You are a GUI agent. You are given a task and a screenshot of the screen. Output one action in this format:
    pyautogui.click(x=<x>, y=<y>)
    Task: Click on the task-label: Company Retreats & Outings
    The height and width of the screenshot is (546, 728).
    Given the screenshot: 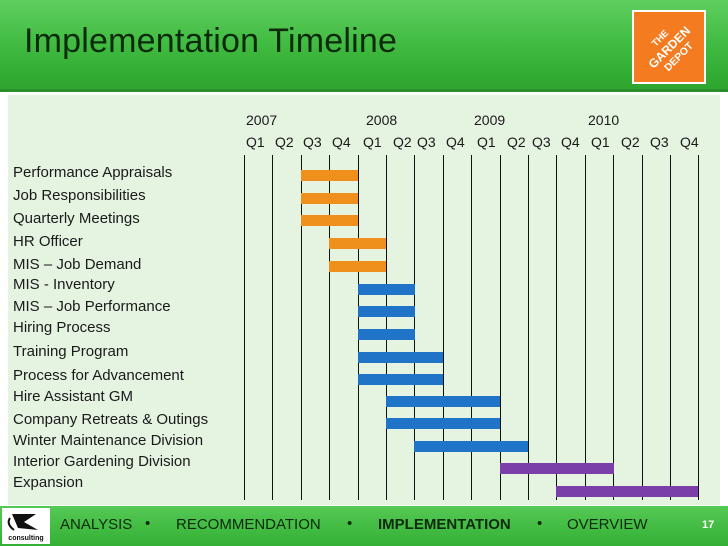 What is the action you would take?
    pyautogui.click(x=111, y=419)
    